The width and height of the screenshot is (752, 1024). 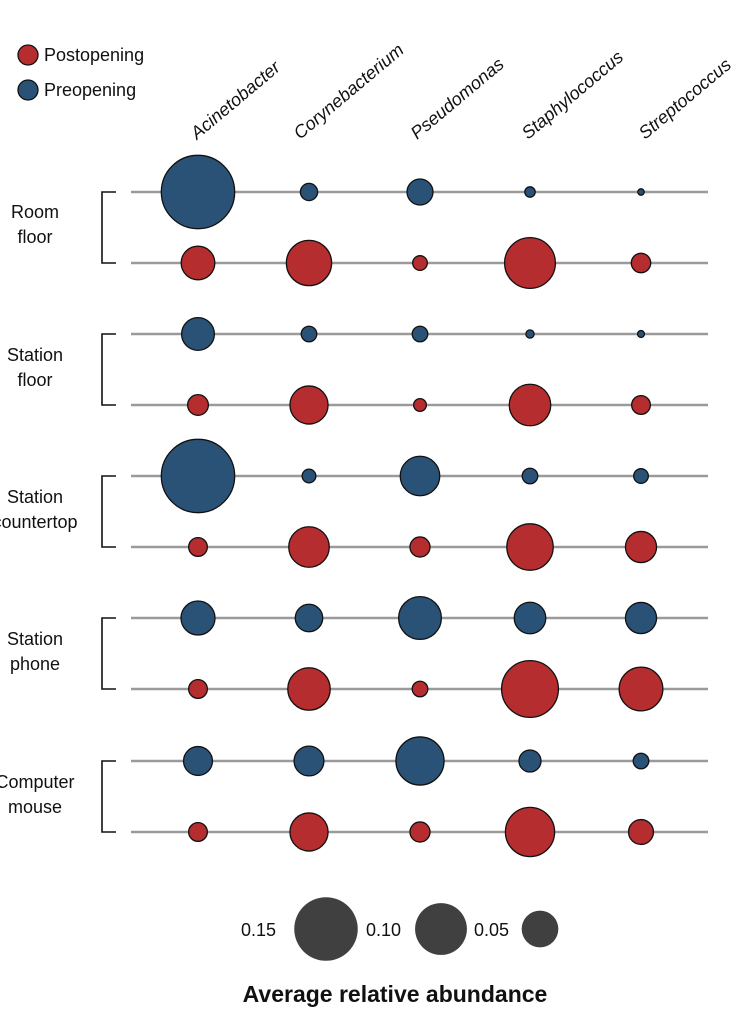 What do you see at coordinates (309, 761) in the screenshot?
I see `bubble-computer-mouse-preopening-corynebacterium` at bounding box center [309, 761].